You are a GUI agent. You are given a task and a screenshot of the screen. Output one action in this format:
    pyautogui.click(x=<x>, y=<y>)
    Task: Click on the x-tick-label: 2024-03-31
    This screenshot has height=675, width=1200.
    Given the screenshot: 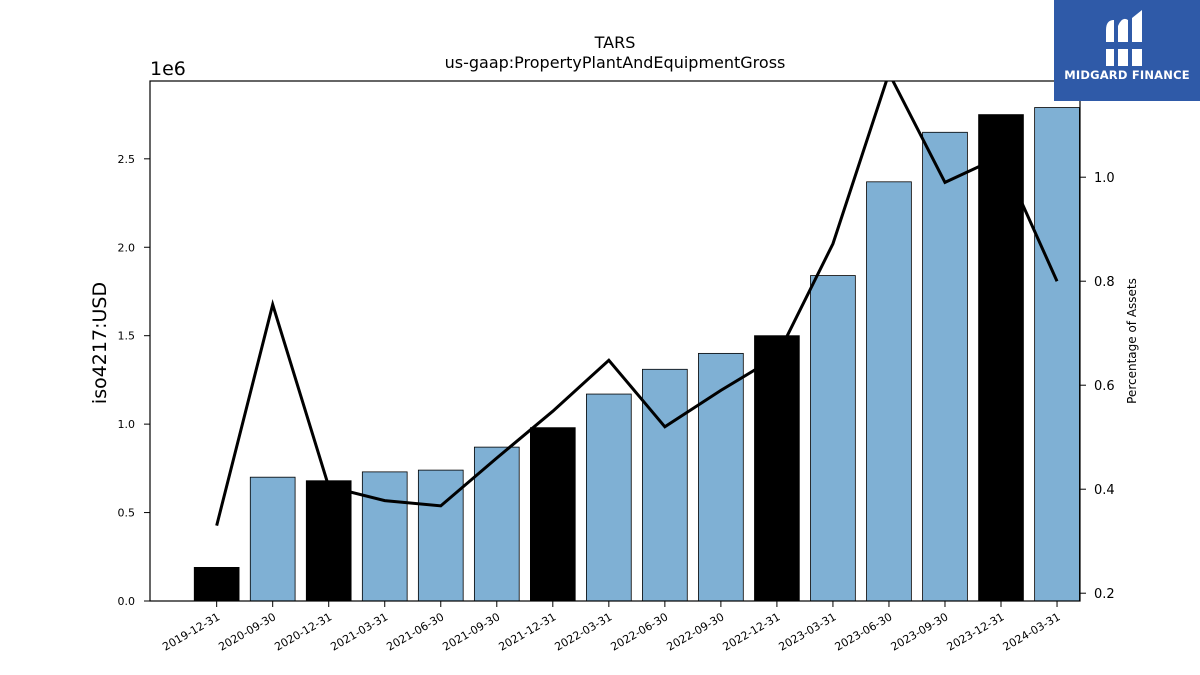 What is the action you would take?
    pyautogui.click(x=1032, y=631)
    